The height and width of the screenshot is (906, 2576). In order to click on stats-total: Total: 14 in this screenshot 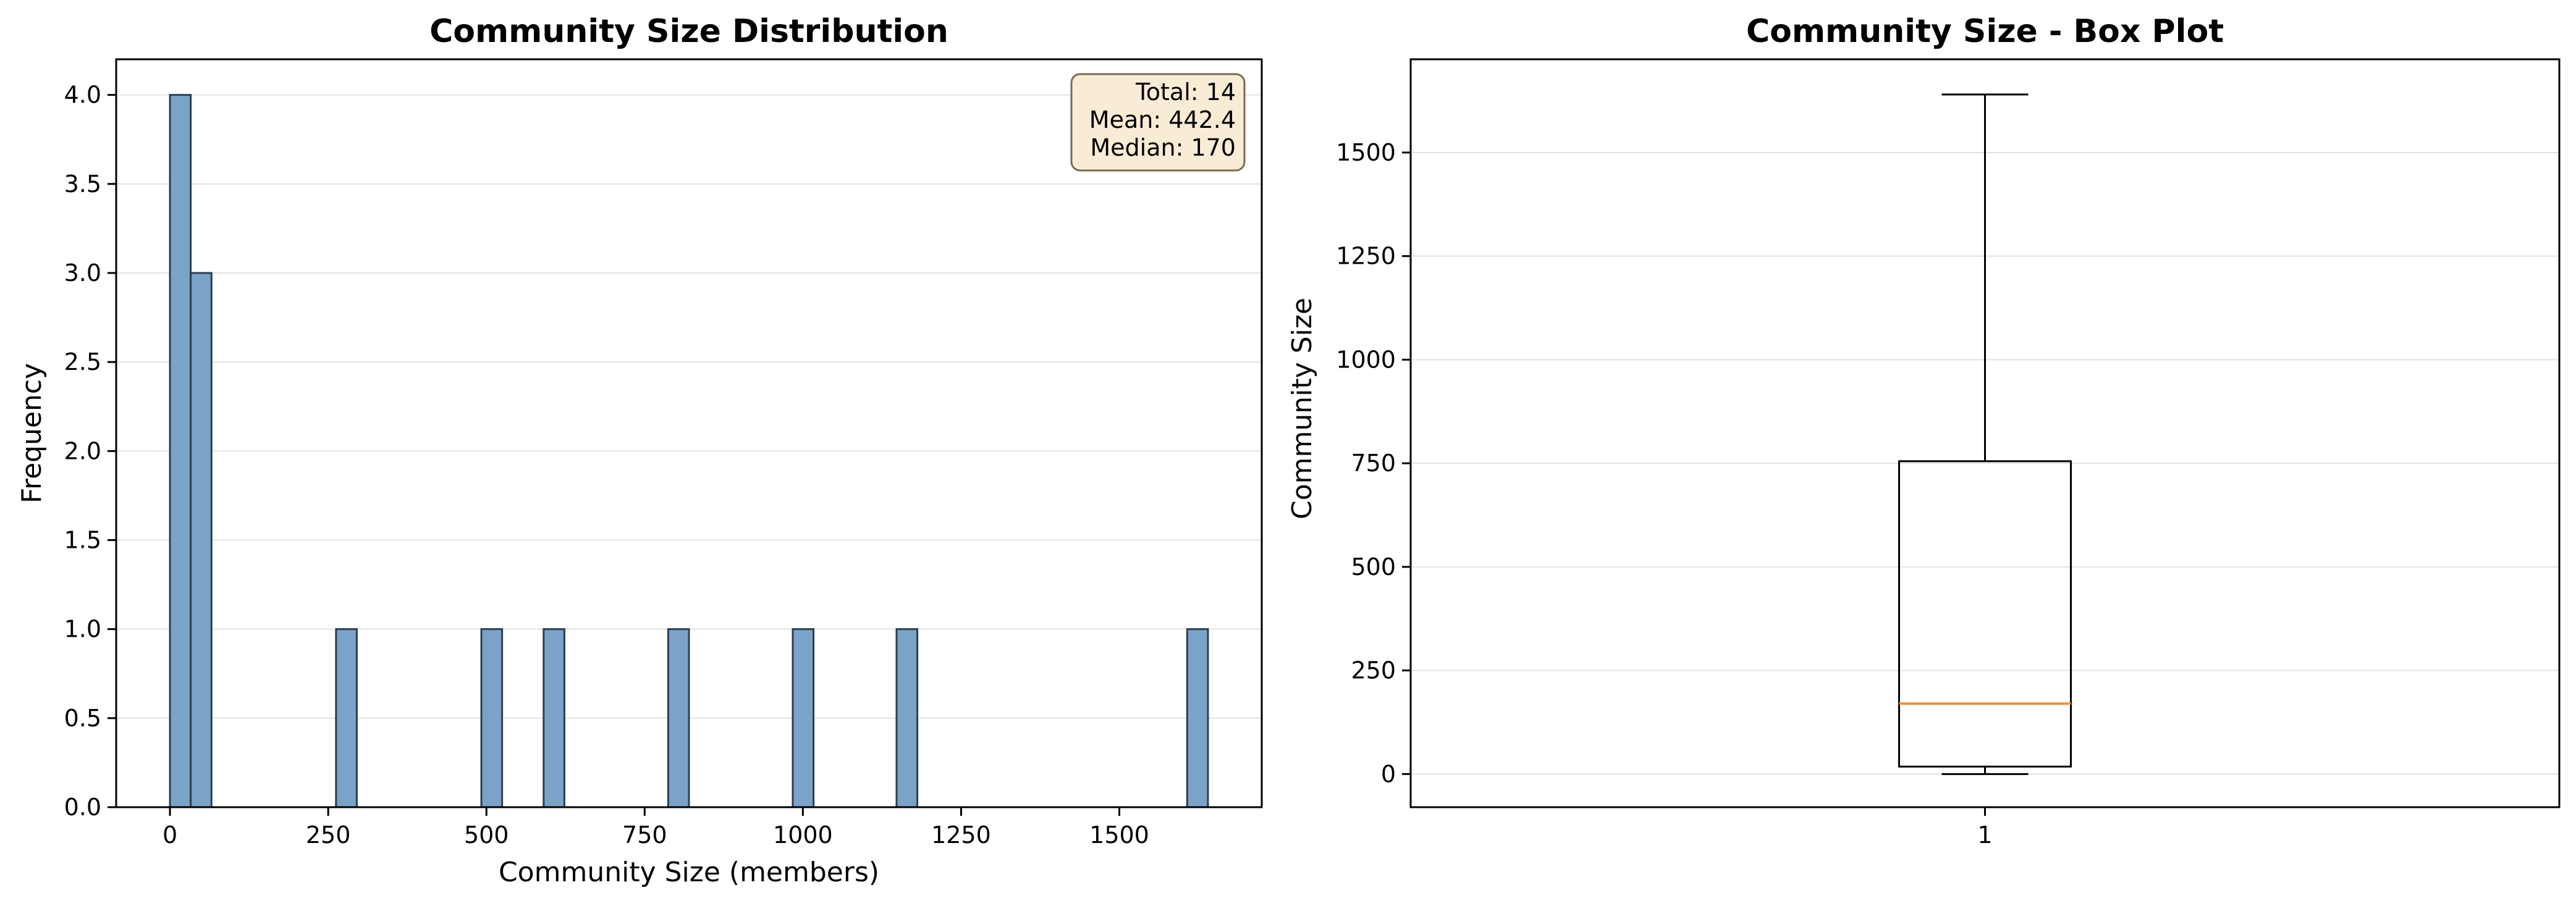, I will do `click(1185, 92)`.